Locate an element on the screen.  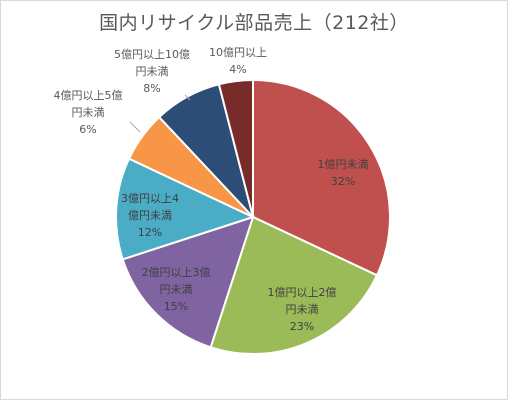
data-label-text: 3億円以上4 is located at coordinates (150, 198).